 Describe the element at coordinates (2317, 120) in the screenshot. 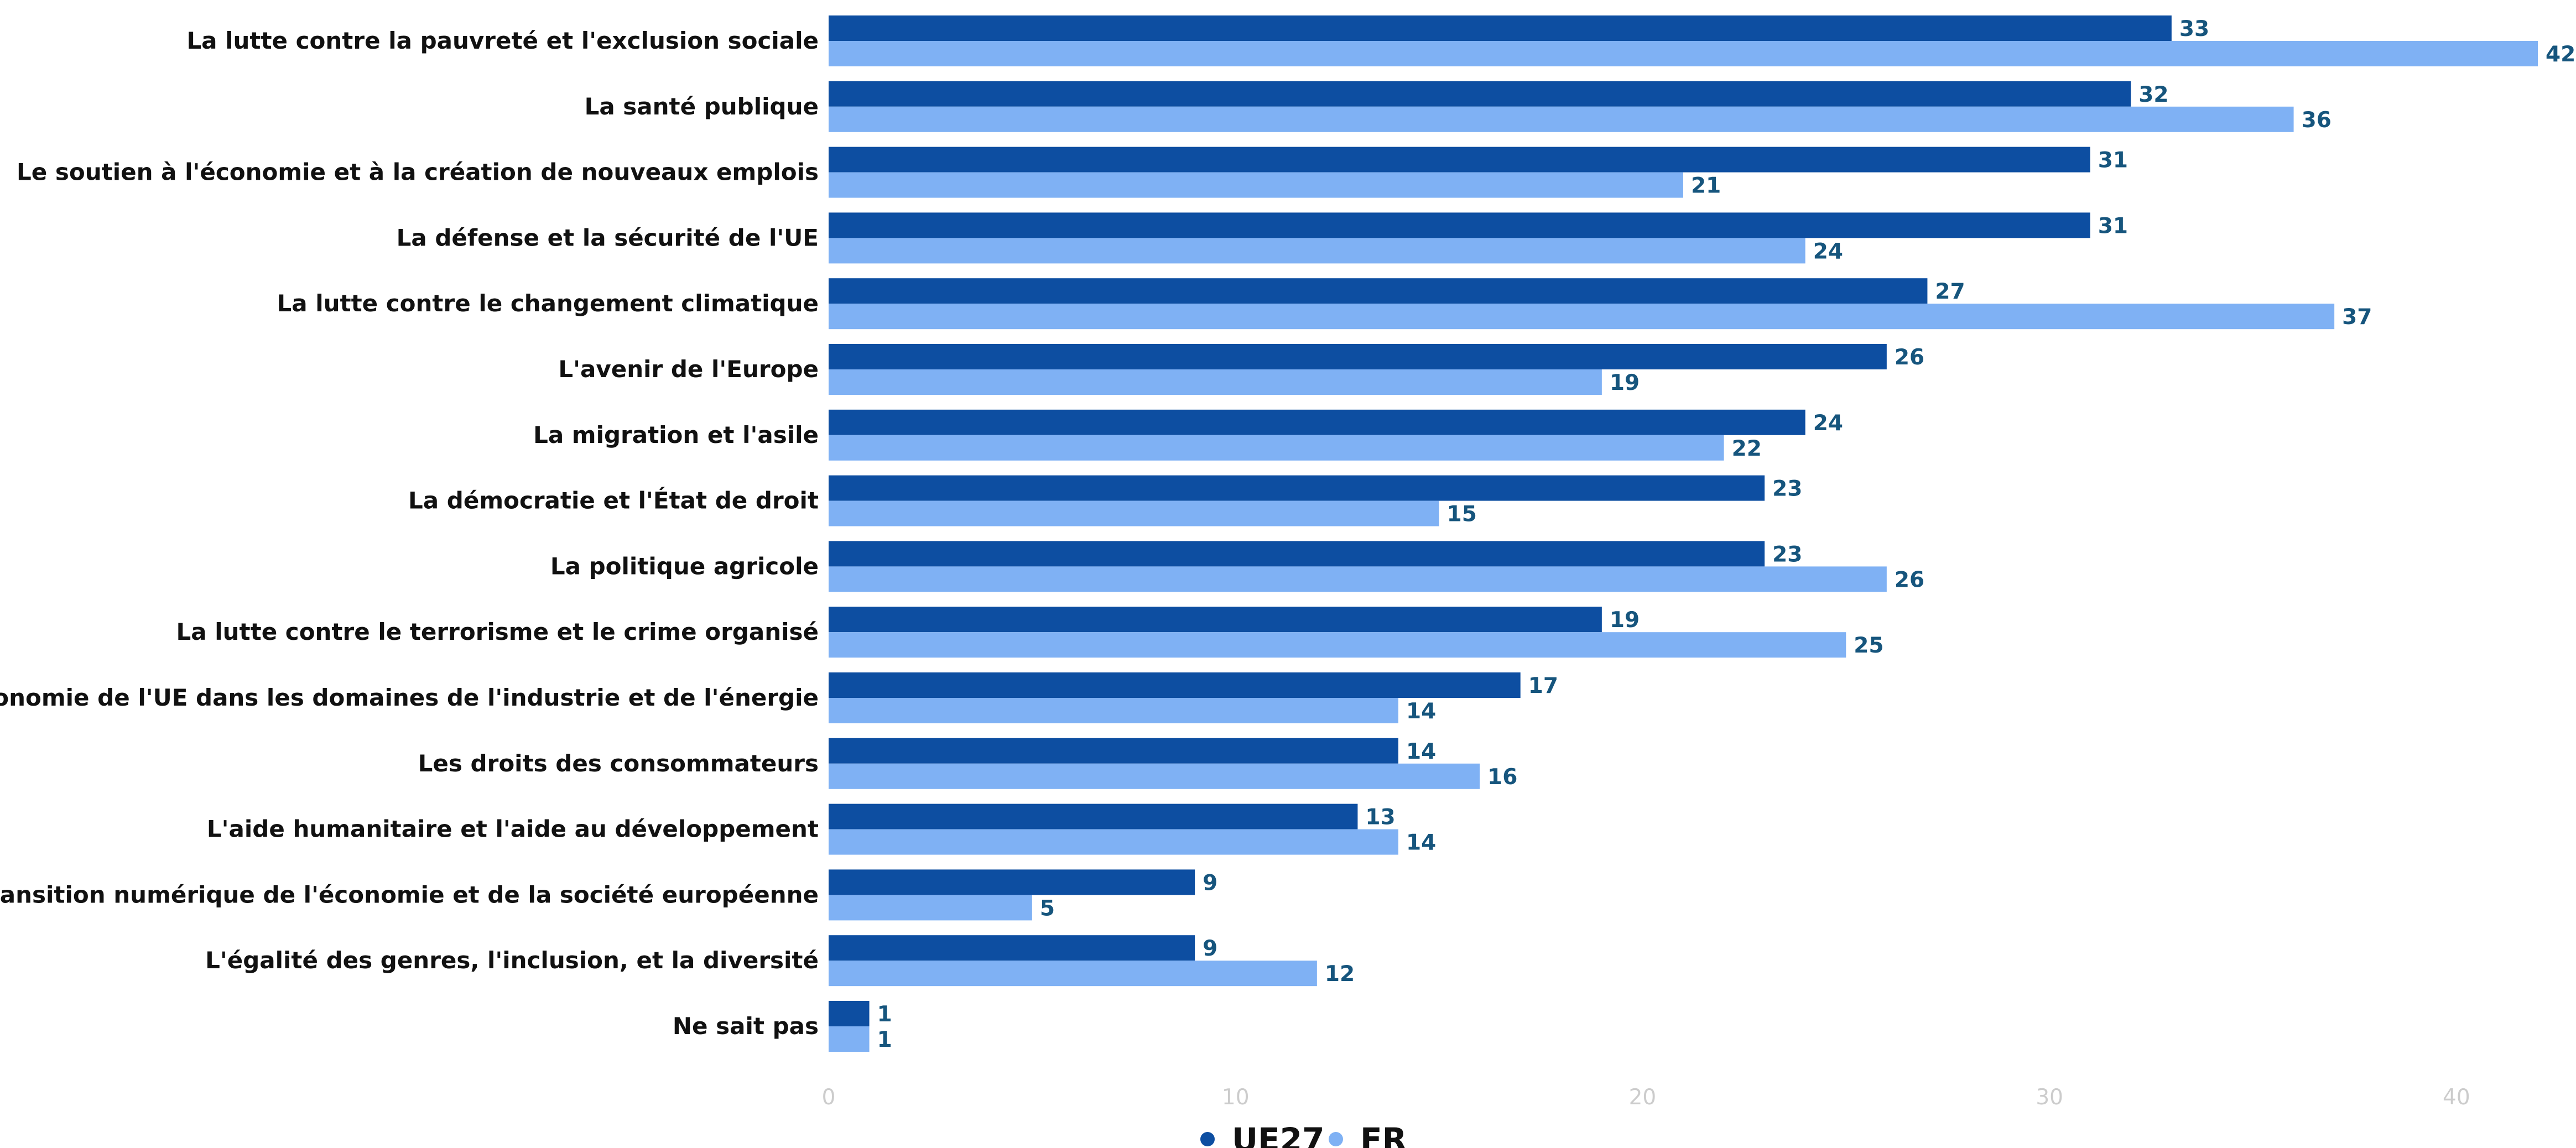

I see `data-label-fr: 36` at that location.